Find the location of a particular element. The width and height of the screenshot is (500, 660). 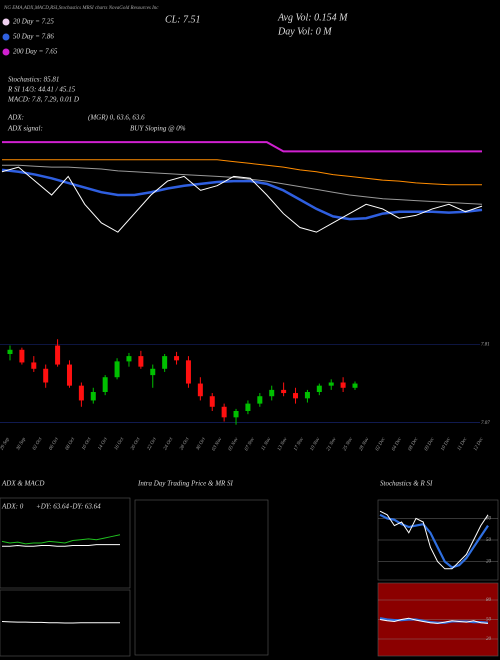

x-tick-label: 07 Nov is located at coordinates (250, 444).